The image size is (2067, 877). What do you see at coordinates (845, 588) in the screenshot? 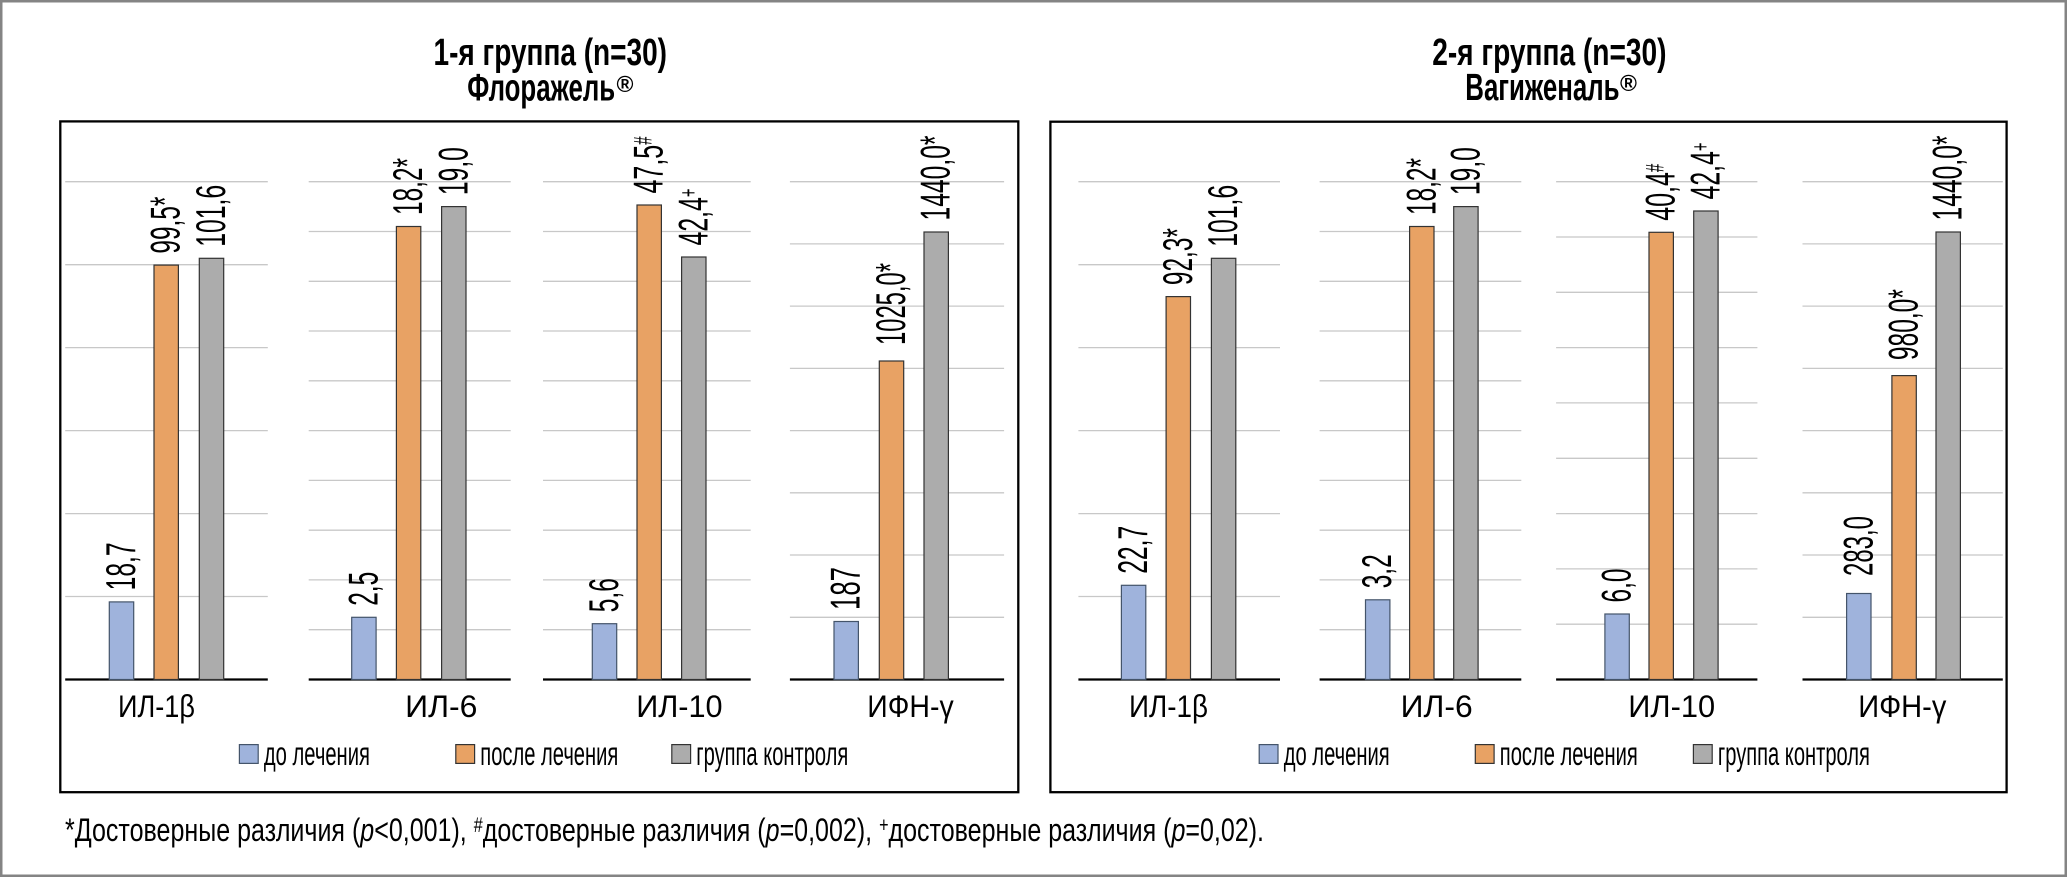
I see `svg-text: 187` at bounding box center [845, 588].